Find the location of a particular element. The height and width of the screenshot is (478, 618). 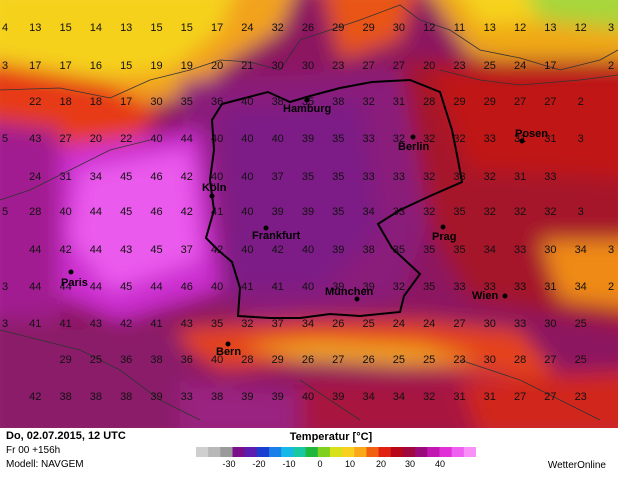

temperature-value: 26 is located at coordinates (308, 28).